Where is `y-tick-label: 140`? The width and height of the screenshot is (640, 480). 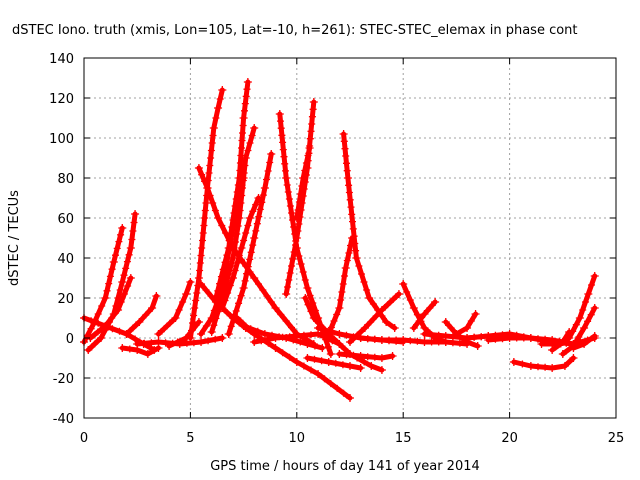
y-tick-label: 140 is located at coordinates (61, 59).